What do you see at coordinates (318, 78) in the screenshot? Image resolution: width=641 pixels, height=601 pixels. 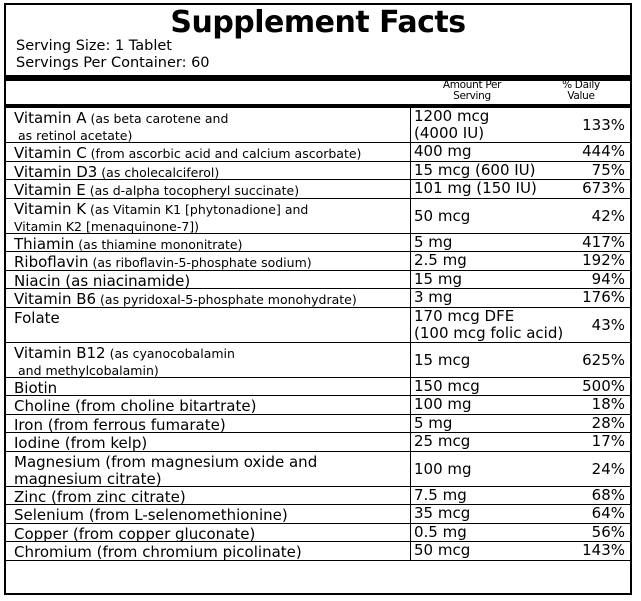 I see `thick-divider` at bounding box center [318, 78].